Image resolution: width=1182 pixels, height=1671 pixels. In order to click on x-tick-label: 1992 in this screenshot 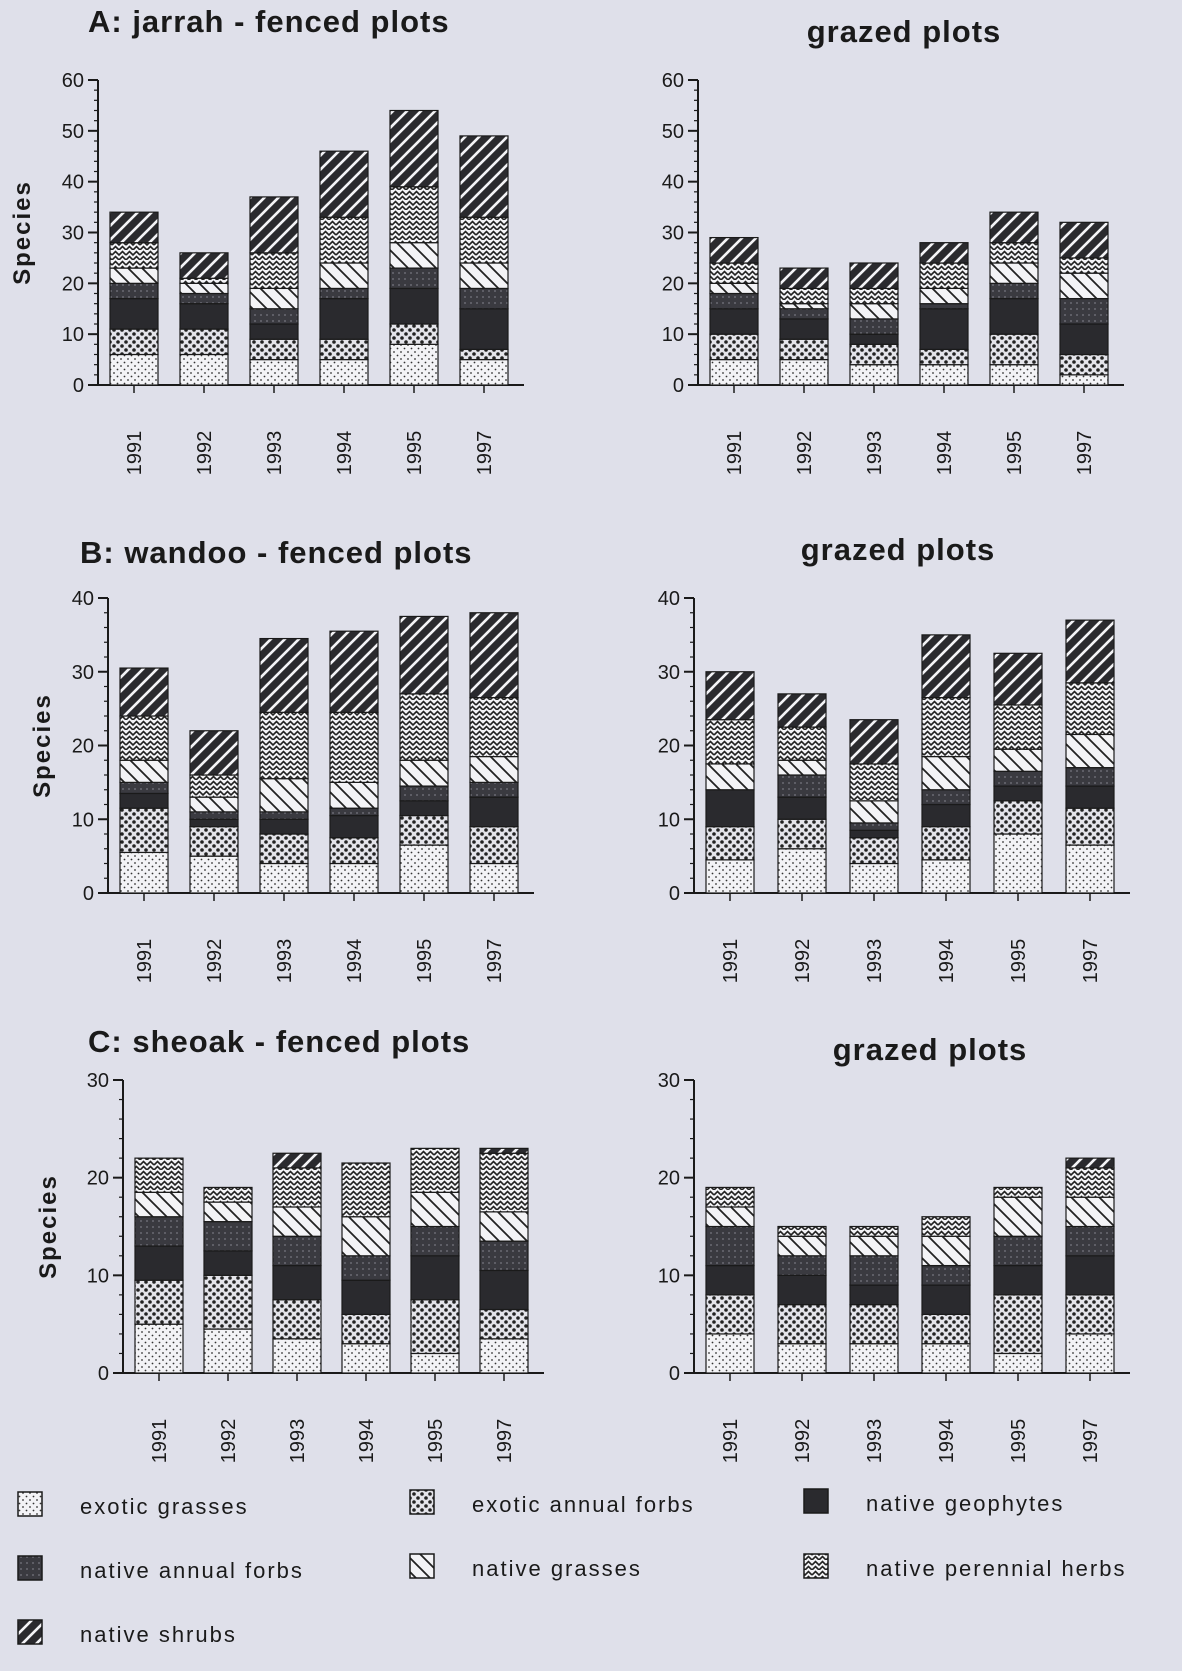, I will do `click(215, 961)`.